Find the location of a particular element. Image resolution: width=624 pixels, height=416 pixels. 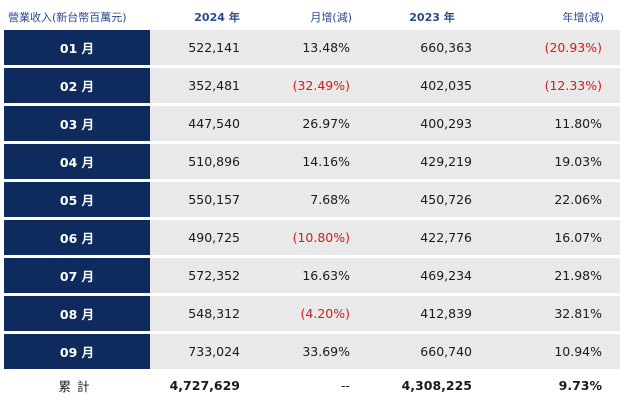

yoy-cell: 16.07% is located at coordinates (548, 239).